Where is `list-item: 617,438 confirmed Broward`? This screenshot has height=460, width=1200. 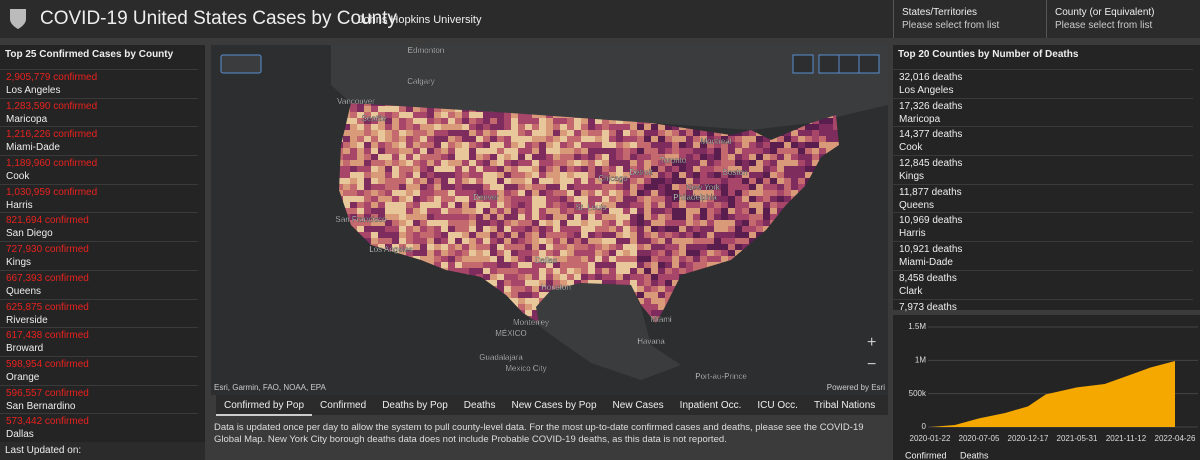
list-item: 617,438 confirmed Broward is located at coordinates (99, 342).